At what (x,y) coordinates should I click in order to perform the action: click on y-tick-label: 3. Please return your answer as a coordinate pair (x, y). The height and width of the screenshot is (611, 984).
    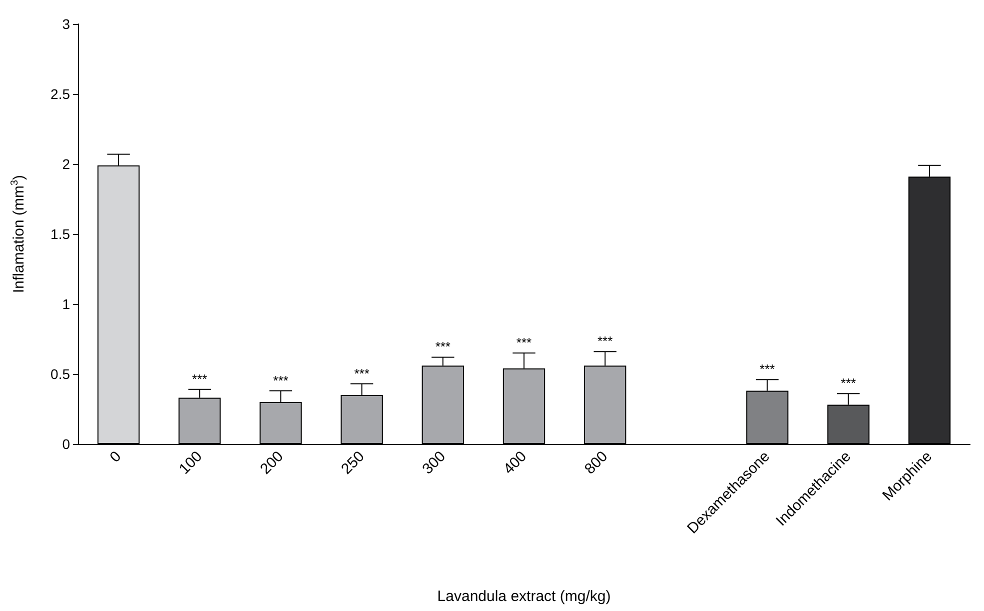
    Looking at the image, I should click on (66, 24).